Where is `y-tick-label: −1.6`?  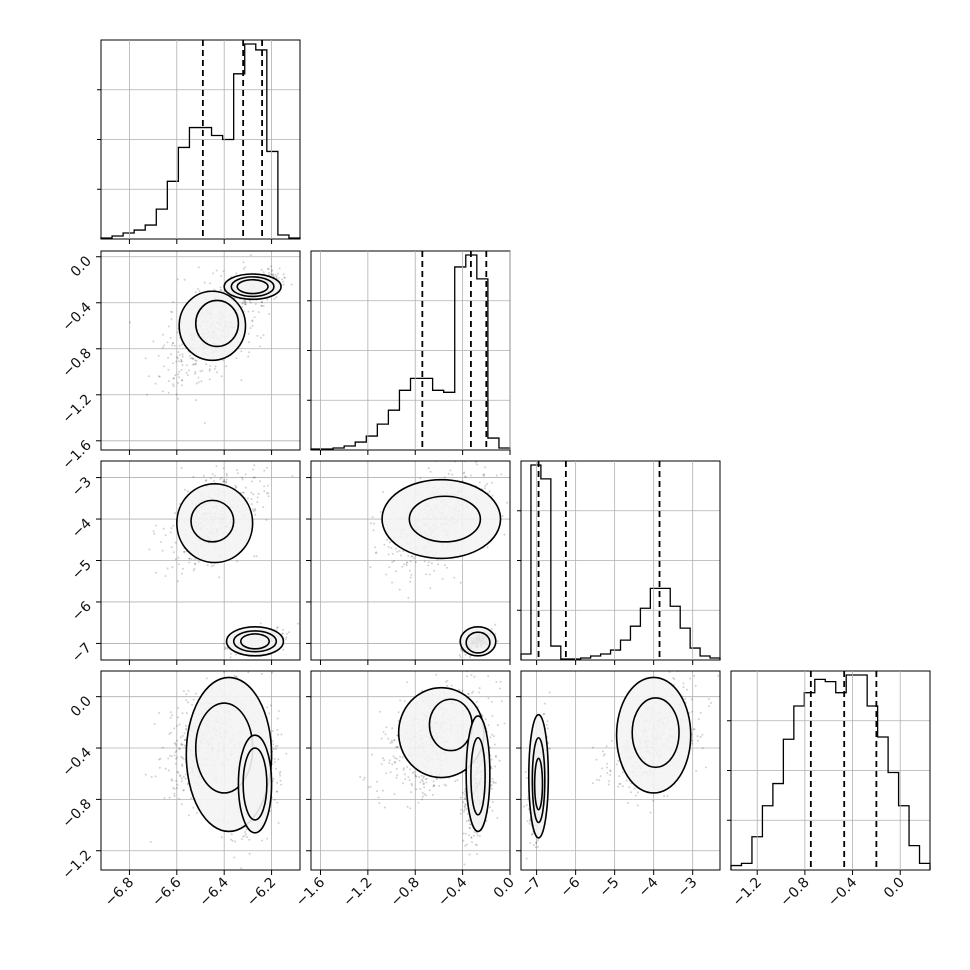 y-tick-label: −1.6 is located at coordinates (76, 454).